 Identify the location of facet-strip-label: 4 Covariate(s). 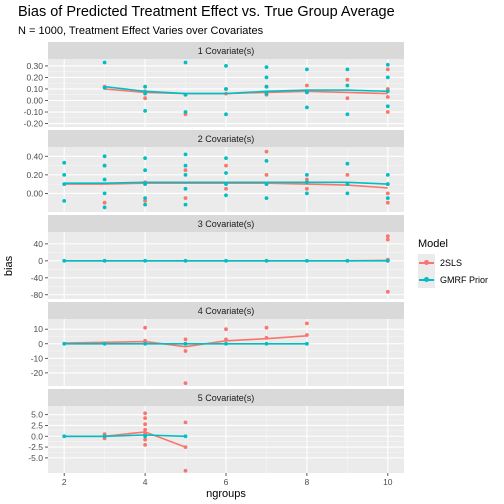
(226, 311).